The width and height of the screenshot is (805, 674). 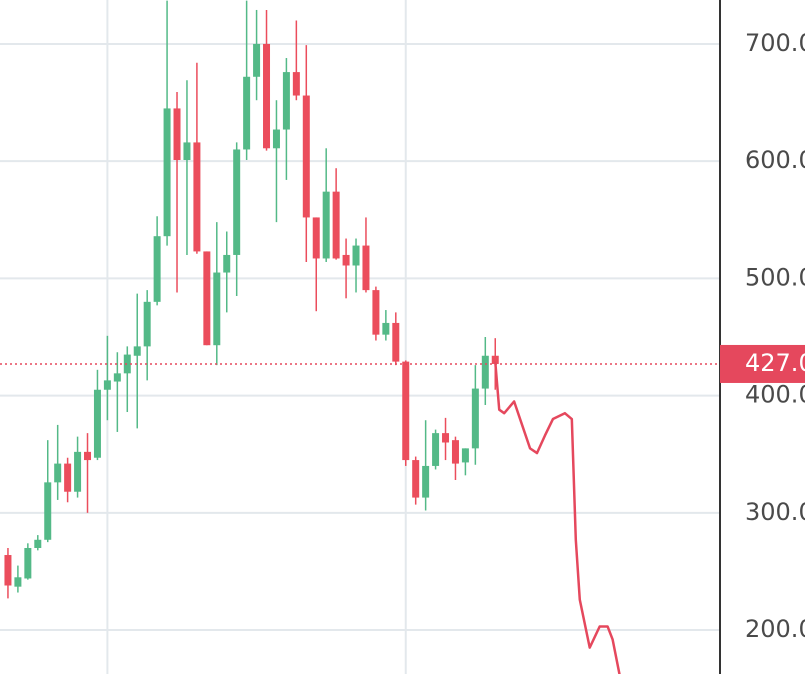 What do you see at coordinates (775, 43) in the screenshot?
I see `y-tick-label: 700.0` at bounding box center [775, 43].